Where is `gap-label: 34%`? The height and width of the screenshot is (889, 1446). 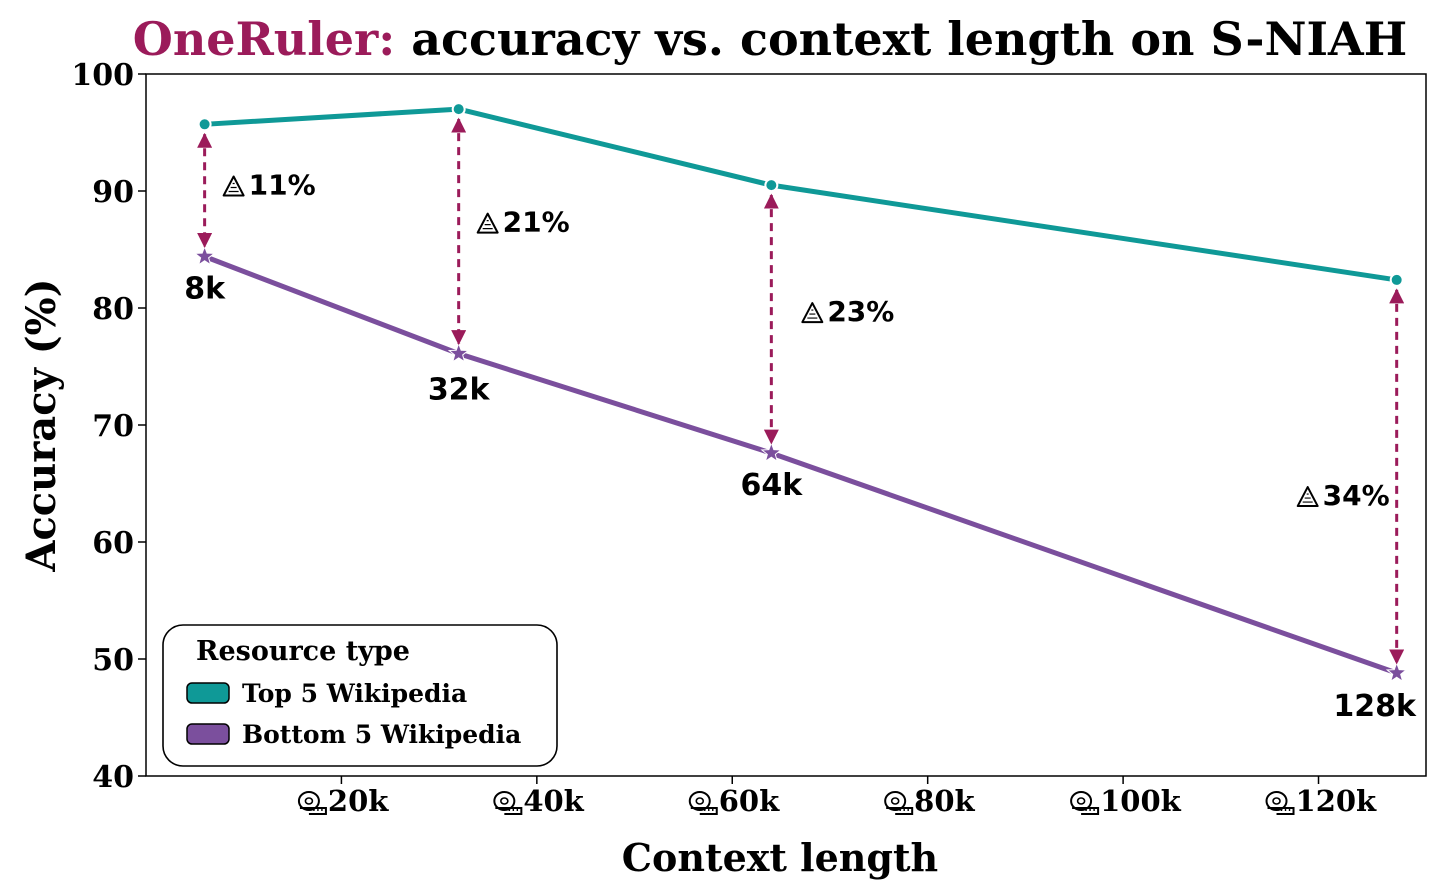 gap-label: 34% is located at coordinates (1356, 495).